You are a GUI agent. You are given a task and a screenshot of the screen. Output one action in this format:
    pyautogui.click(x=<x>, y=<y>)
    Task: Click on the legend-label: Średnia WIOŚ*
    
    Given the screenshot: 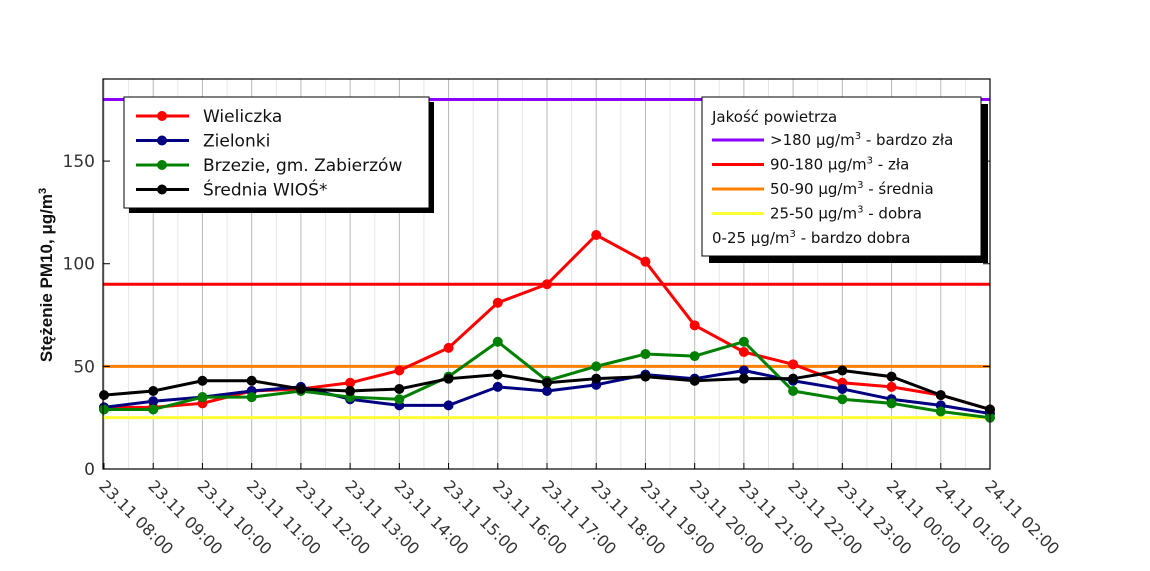 What is the action you would take?
    pyautogui.click(x=265, y=190)
    